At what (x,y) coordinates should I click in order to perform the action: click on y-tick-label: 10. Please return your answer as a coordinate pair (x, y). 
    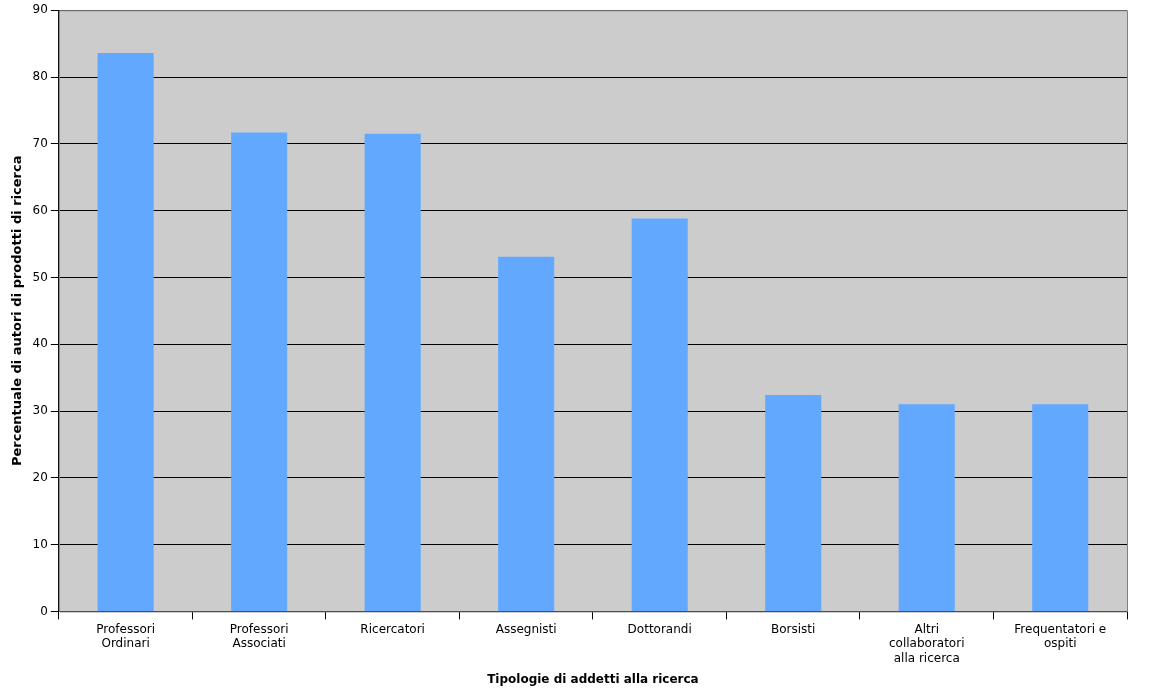
    Looking at the image, I should click on (40, 543).